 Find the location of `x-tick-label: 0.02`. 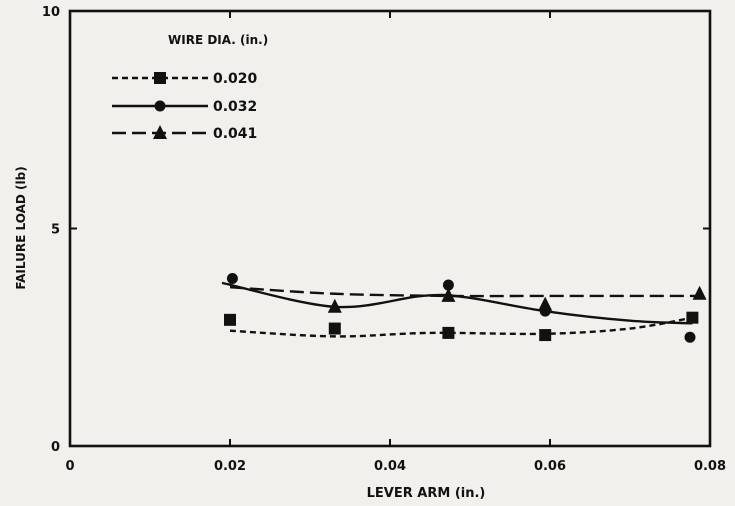

x-tick-label: 0.02 is located at coordinates (230, 466).